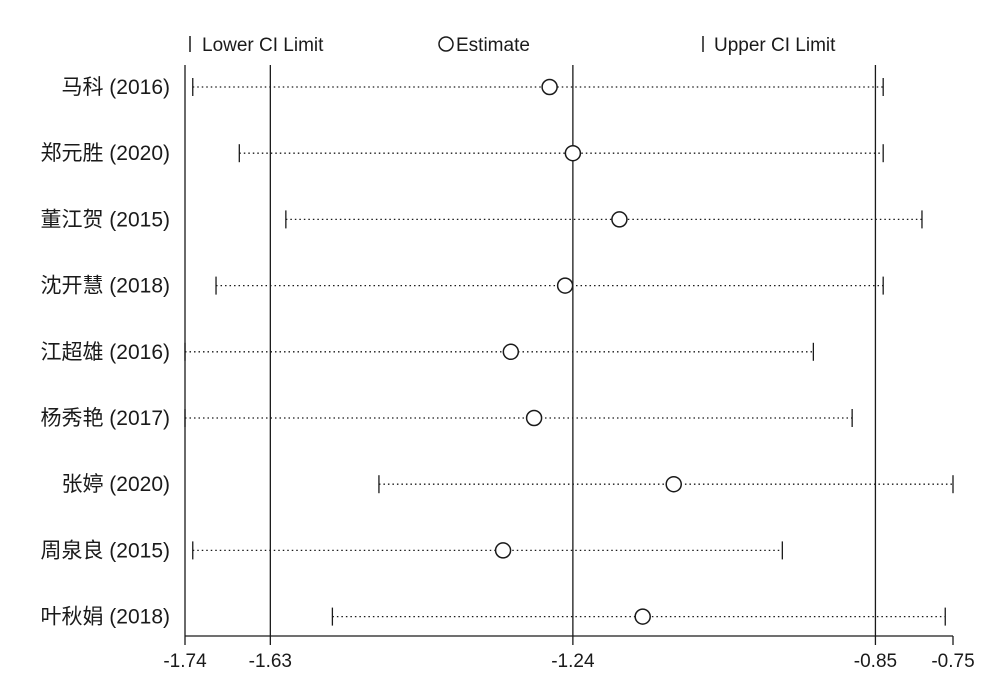  What do you see at coordinates (427, 352) in the screenshot?
I see `study-row: 江超雄 (2016)` at bounding box center [427, 352].